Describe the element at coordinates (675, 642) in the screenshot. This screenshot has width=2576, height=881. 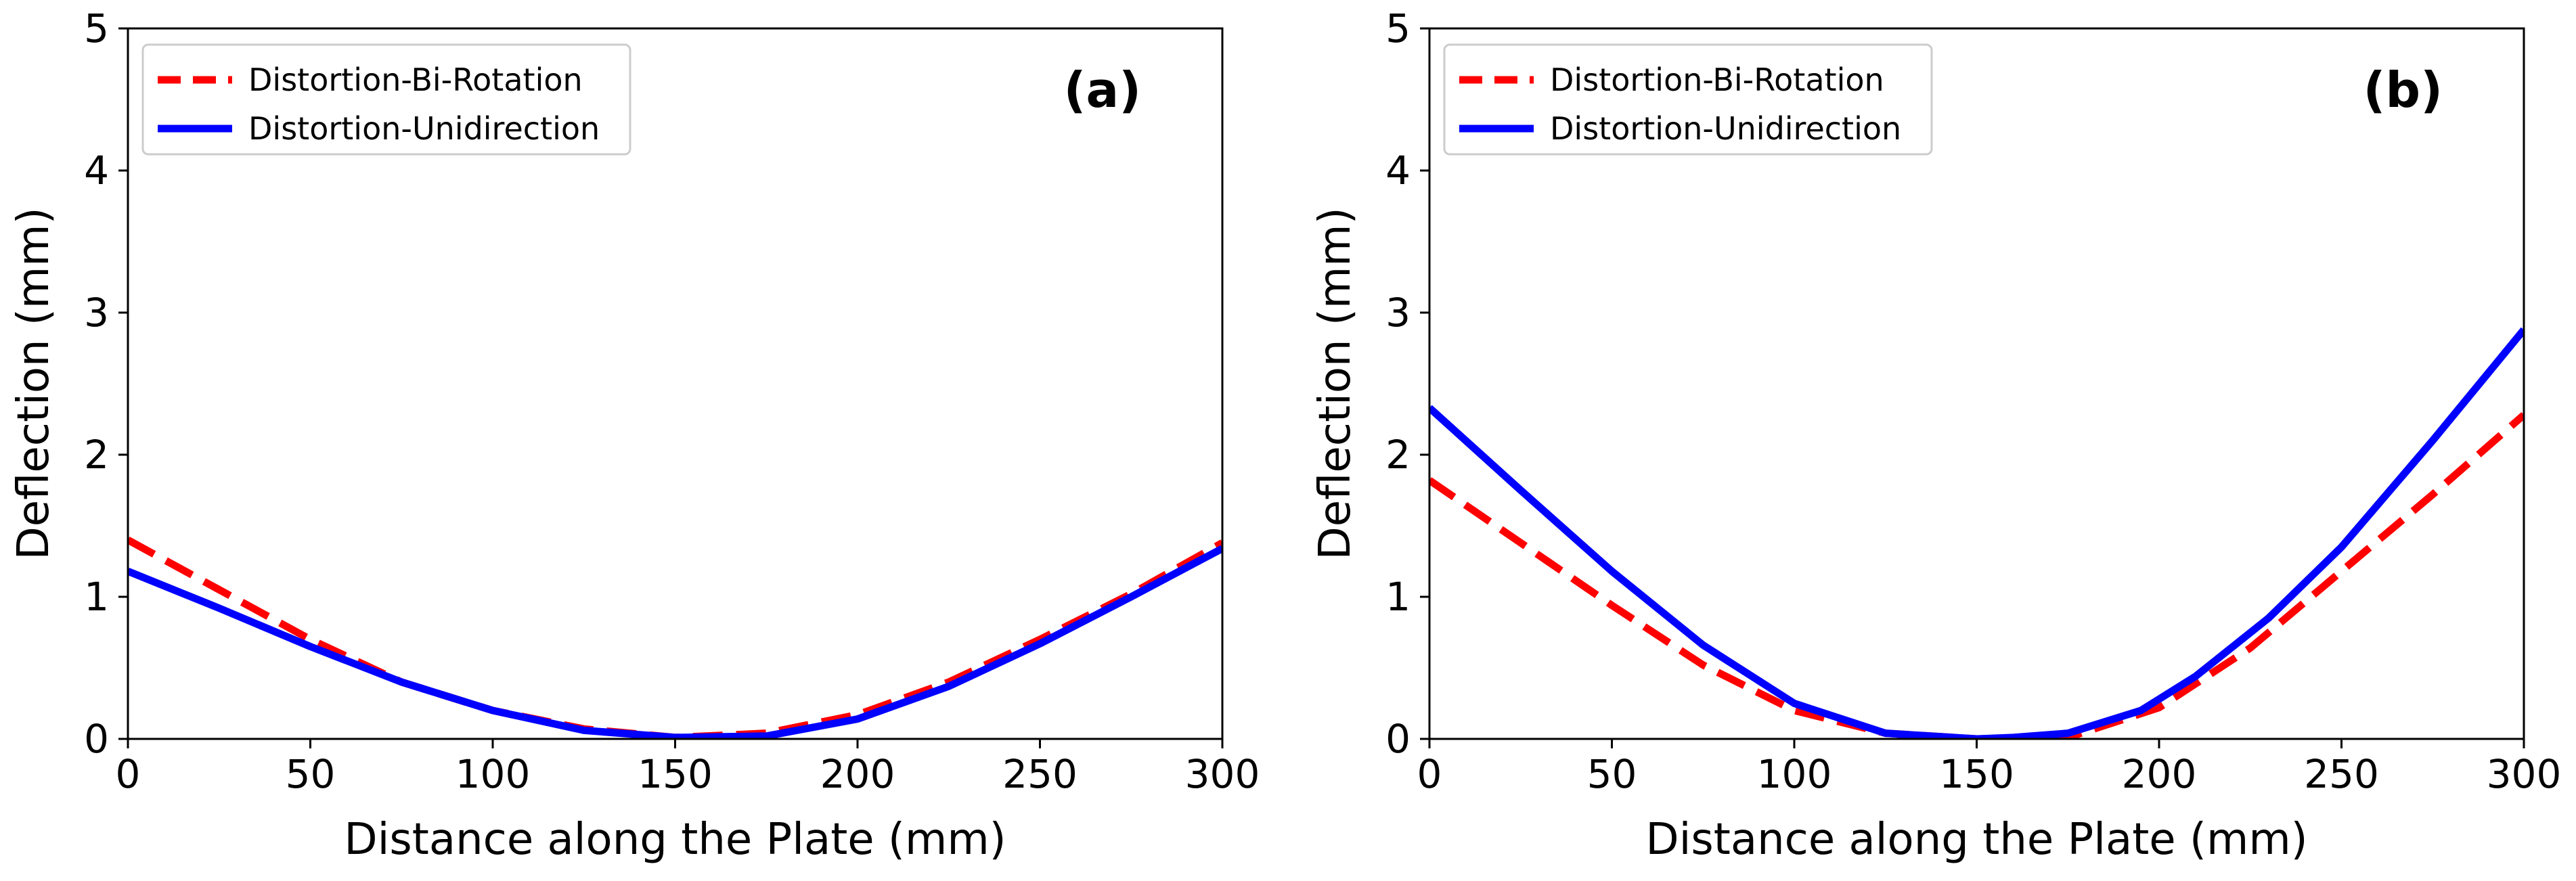
I see `series-line-unidirection` at that location.